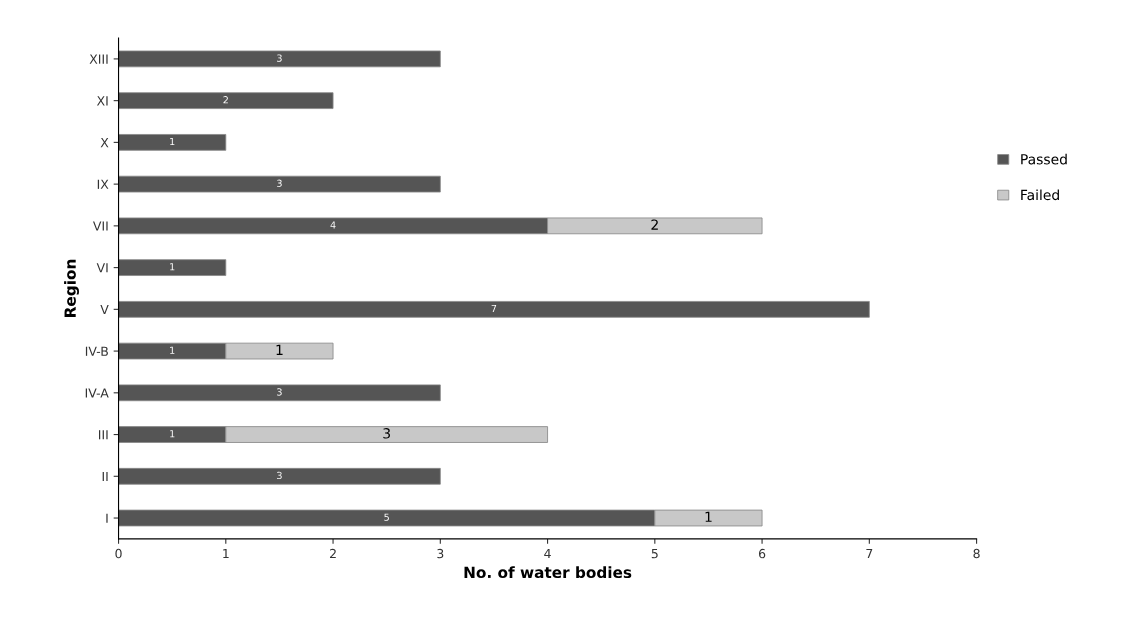 The height and width of the screenshot is (634, 1129). What do you see at coordinates (869, 554) in the screenshot?
I see `x-tick-label: 7` at bounding box center [869, 554].